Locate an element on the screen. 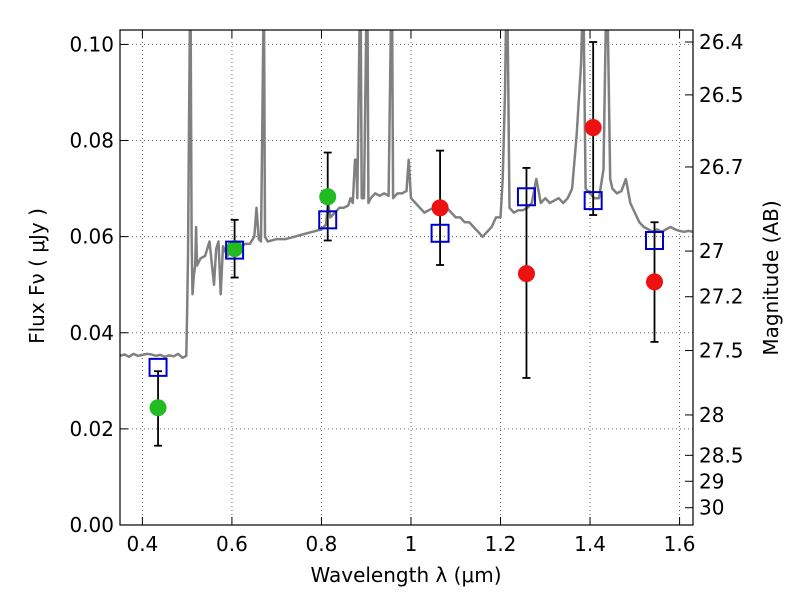  y-tick-label: 0.04 is located at coordinates (91, 333).